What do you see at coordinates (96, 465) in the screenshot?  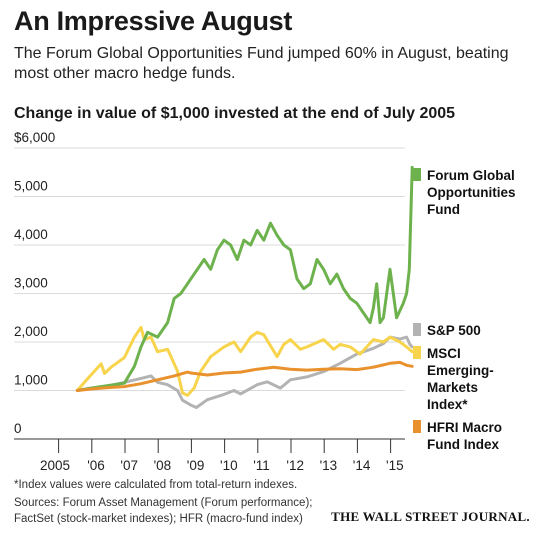 I see `x-tick-label: '06` at bounding box center [96, 465].